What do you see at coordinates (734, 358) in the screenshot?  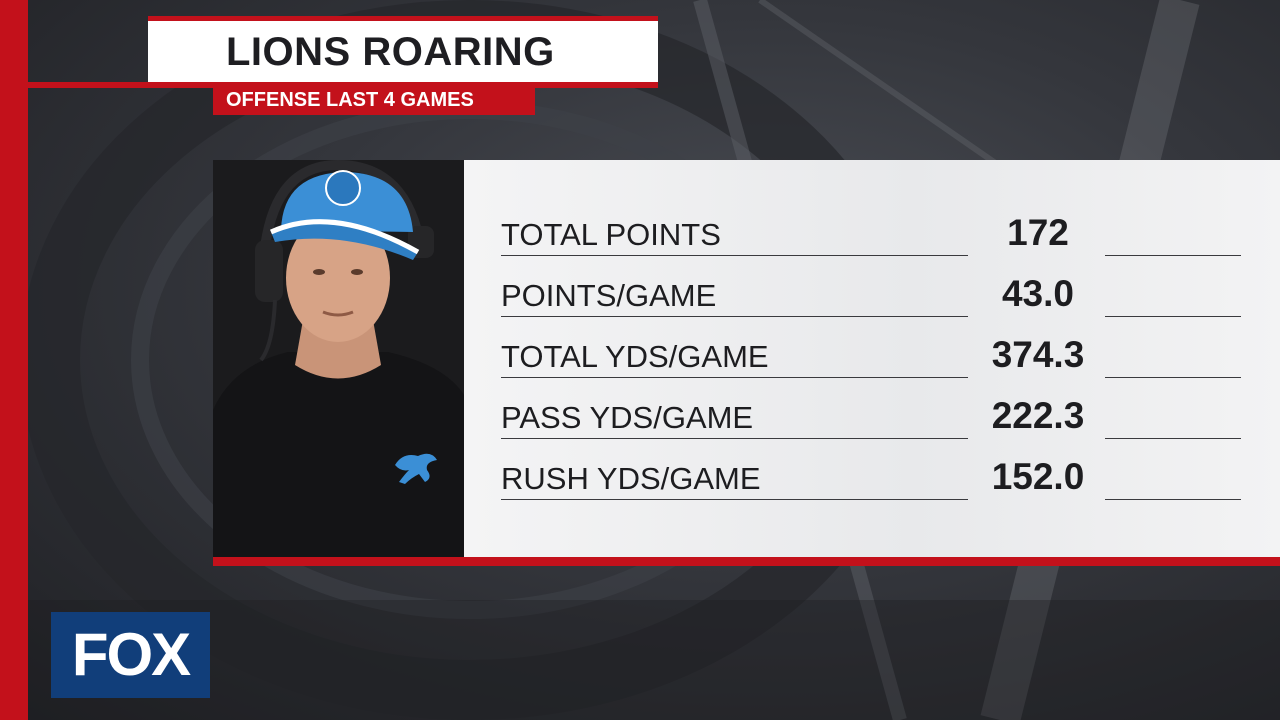 I see `stat-label: TOTAL YDS/GAME` at bounding box center [734, 358].